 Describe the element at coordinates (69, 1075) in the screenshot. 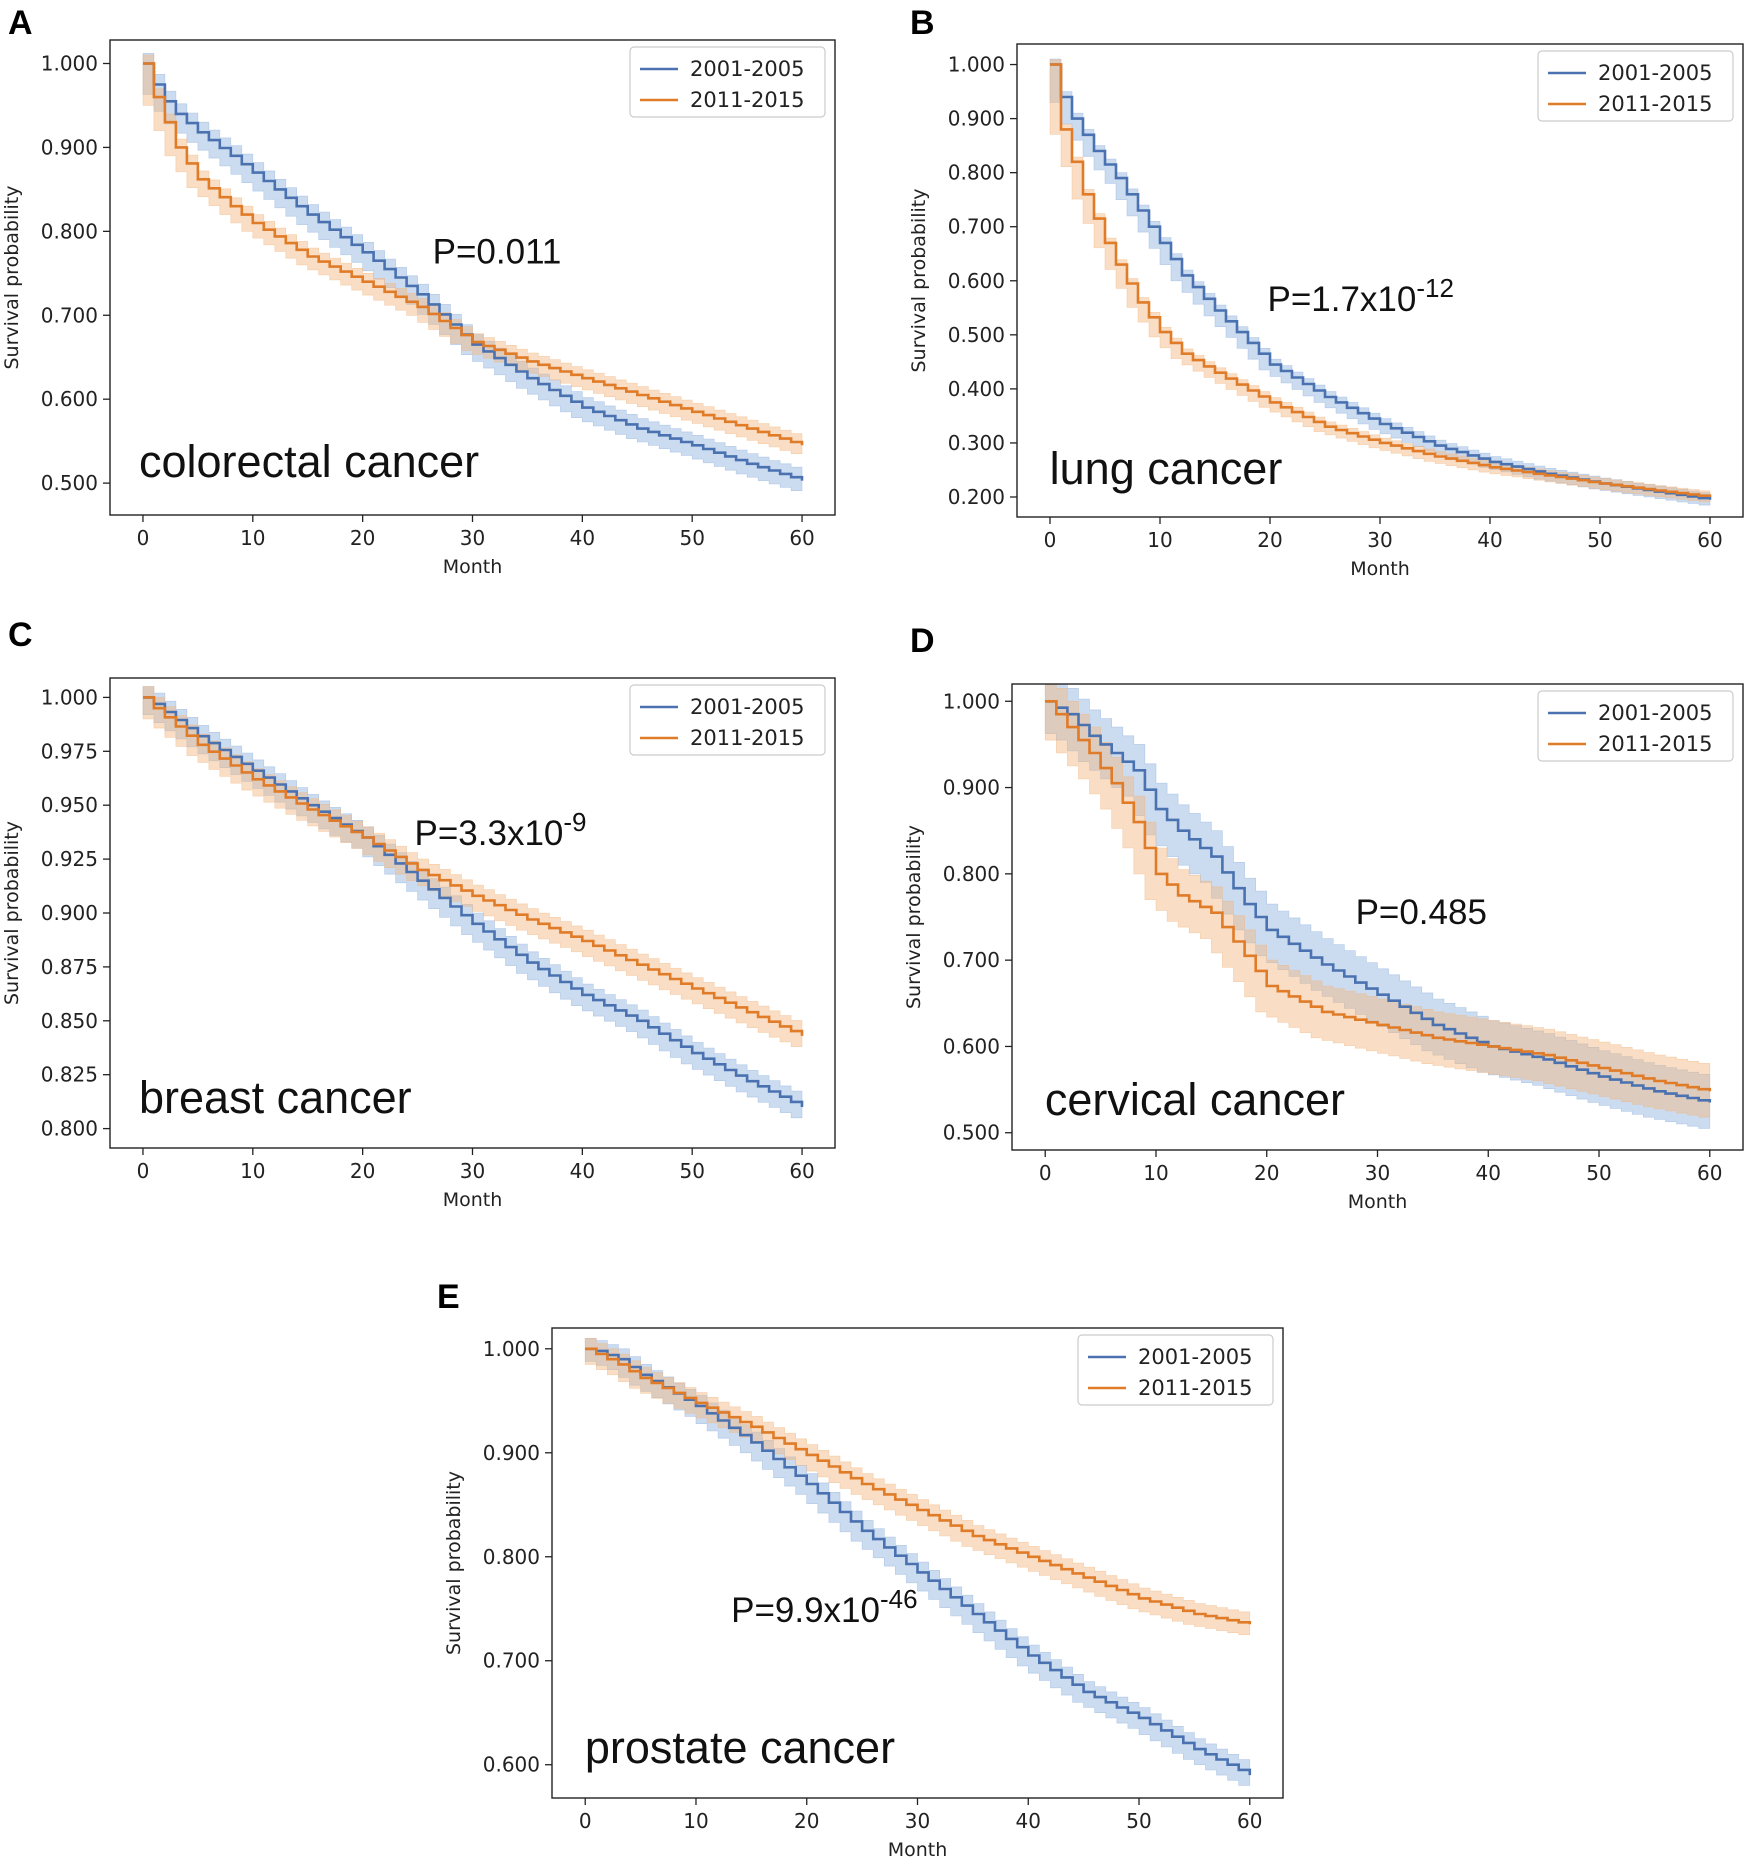

I see `y-tick-label: 0.825` at that location.